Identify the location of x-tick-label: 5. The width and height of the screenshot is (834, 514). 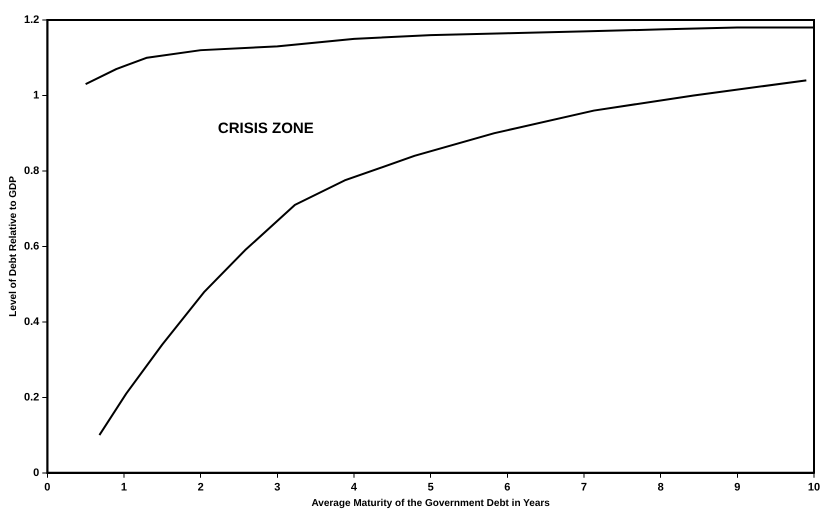
(431, 487).